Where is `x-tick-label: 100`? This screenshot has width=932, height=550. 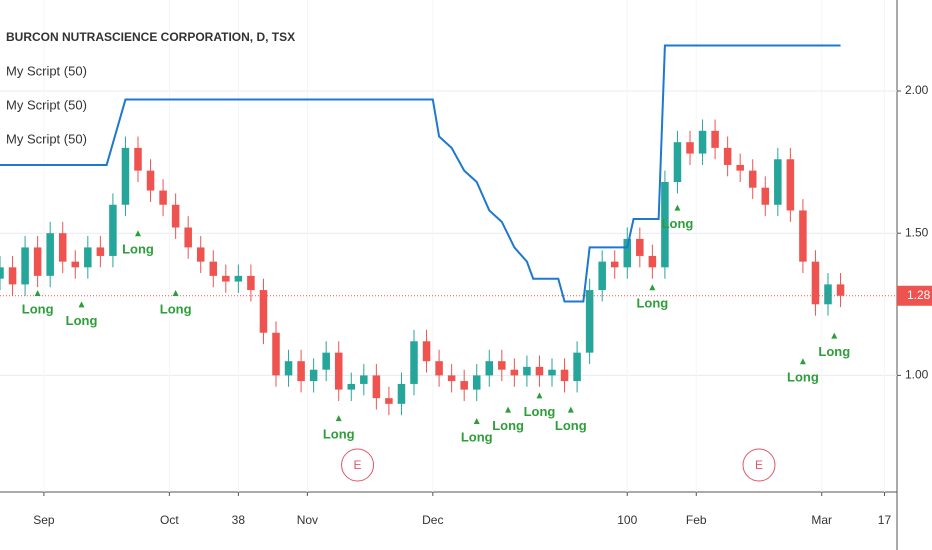
x-tick-label: 100 is located at coordinates (627, 520).